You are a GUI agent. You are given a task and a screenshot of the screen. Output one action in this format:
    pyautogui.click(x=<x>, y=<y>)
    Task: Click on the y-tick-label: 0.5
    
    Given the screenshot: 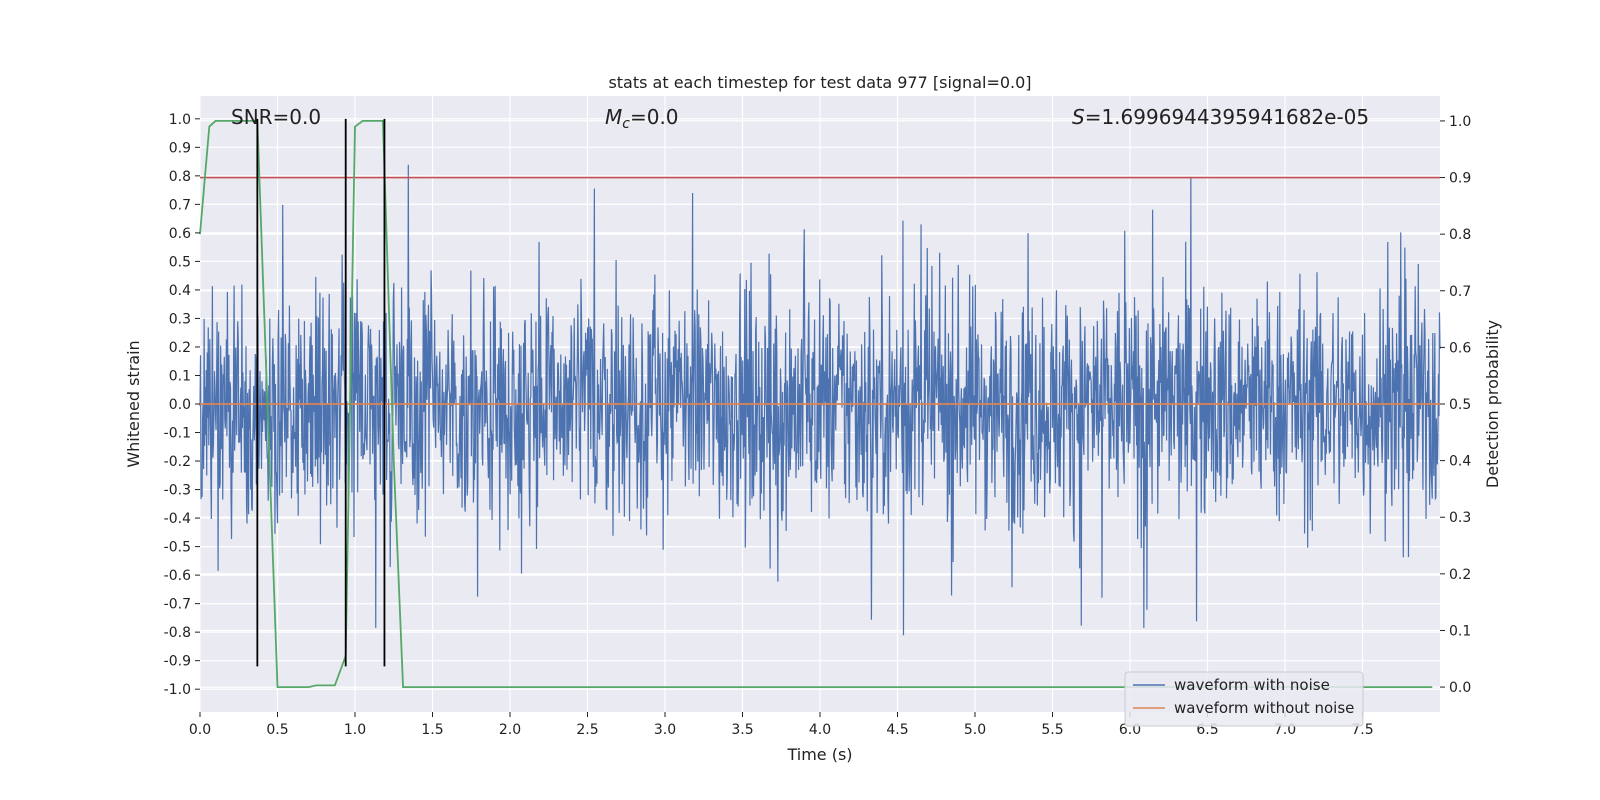 What is the action you would take?
    pyautogui.click(x=180, y=262)
    